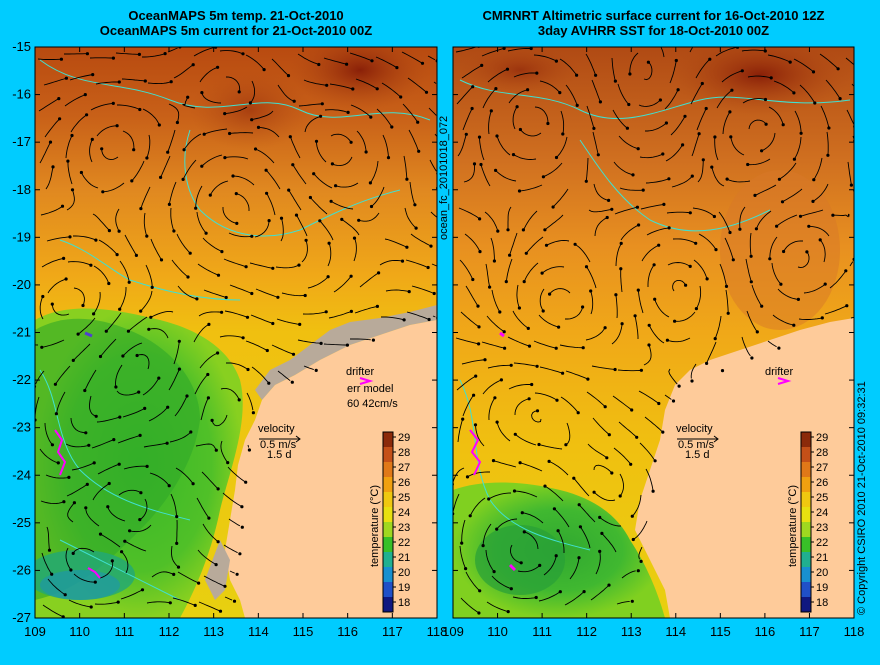  Describe the element at coordinates (694, 429) in the screenshot. I see `velocity-label-right: velocity` at that location.